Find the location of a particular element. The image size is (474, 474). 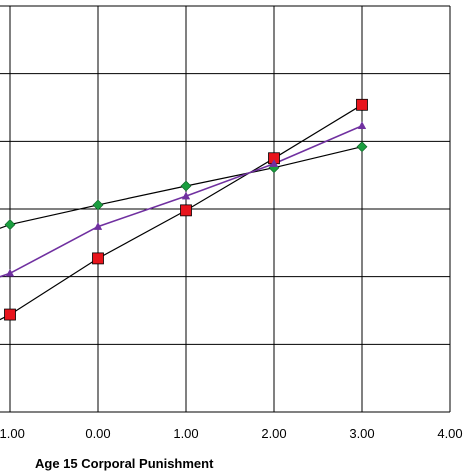

x-tick-labels: -2.00-1.000.001.002.003.004.00 is located at coordinates (231, 433).